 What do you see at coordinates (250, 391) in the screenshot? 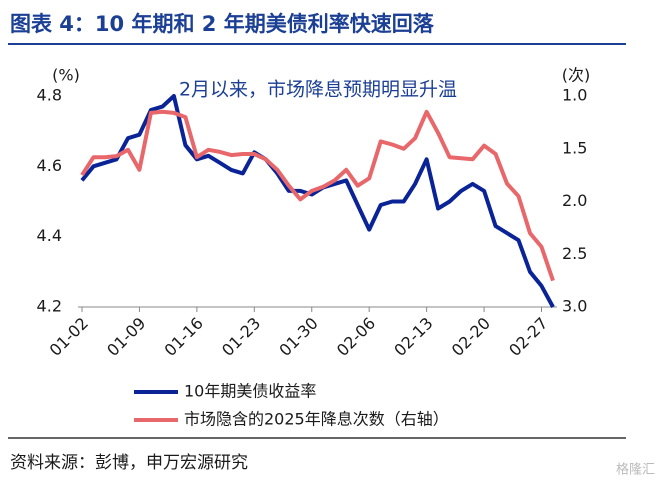
I see `legend-label: 10年期美债收益率` at bounding box center [250, 391].